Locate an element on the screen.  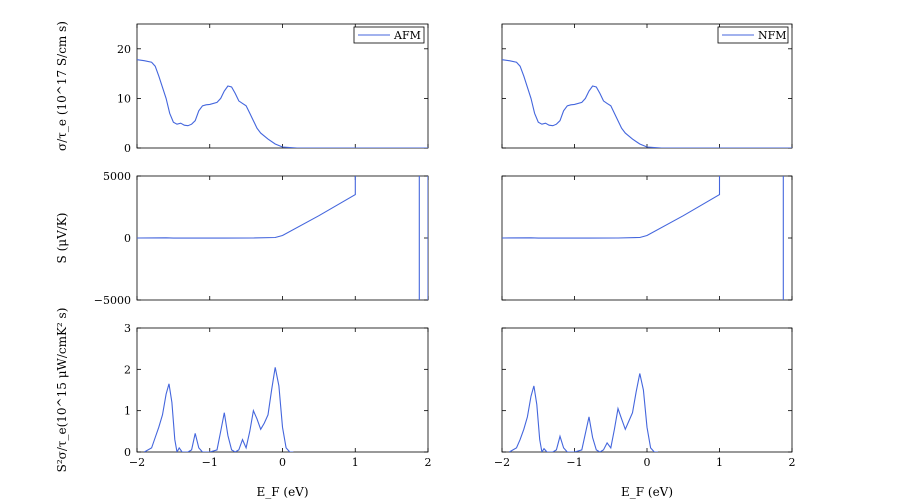
legend-label: NFM is located at coordinates (772, 35).